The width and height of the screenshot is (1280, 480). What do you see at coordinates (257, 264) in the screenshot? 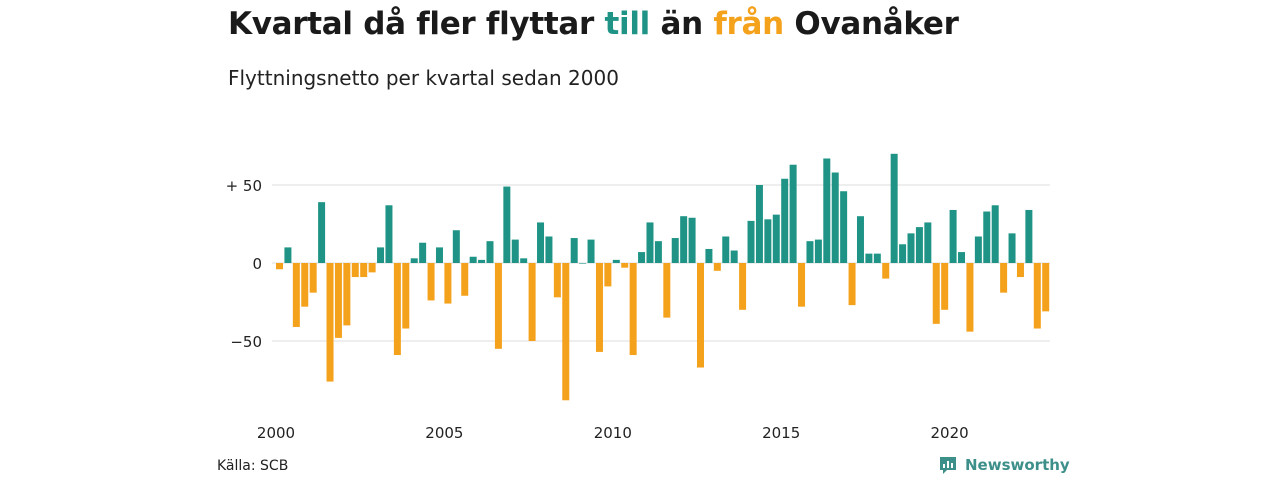
I see `y-tick-label: 0` at bounding box center [257, 264].